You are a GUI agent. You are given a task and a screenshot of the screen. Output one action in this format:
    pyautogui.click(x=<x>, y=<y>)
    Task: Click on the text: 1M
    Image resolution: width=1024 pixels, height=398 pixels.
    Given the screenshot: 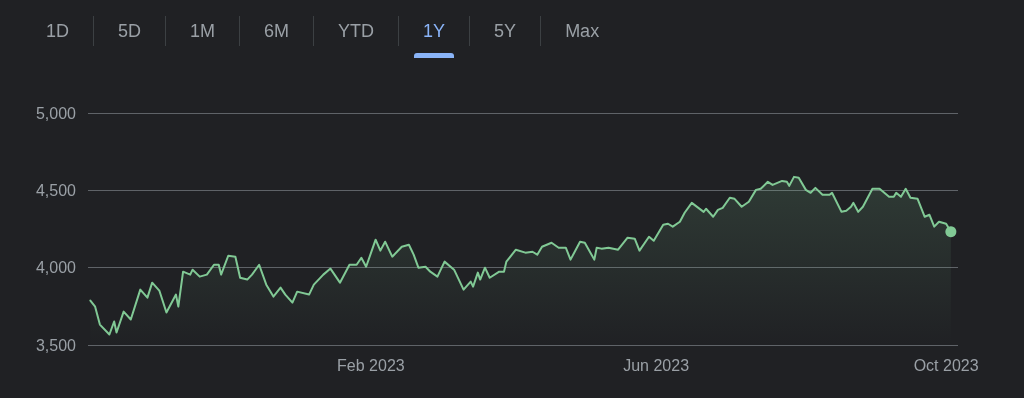 What is the action you would take?
    pyautogui.click(x=203, y=31)
    